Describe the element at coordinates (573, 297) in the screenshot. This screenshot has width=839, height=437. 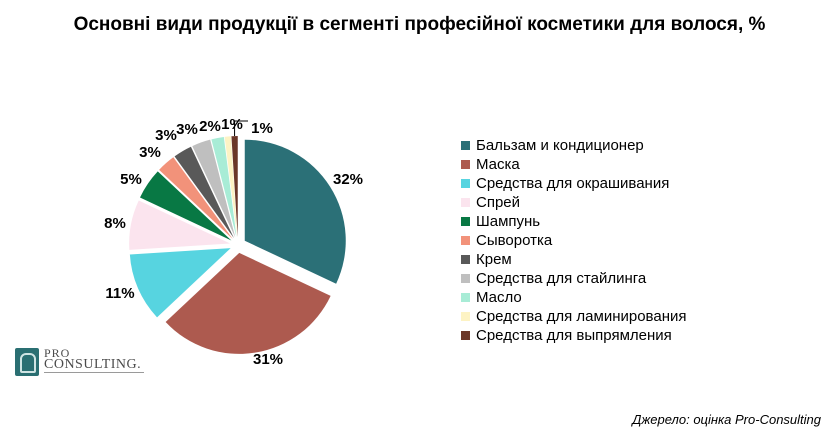
I see `legend-item: Масло` at that location.